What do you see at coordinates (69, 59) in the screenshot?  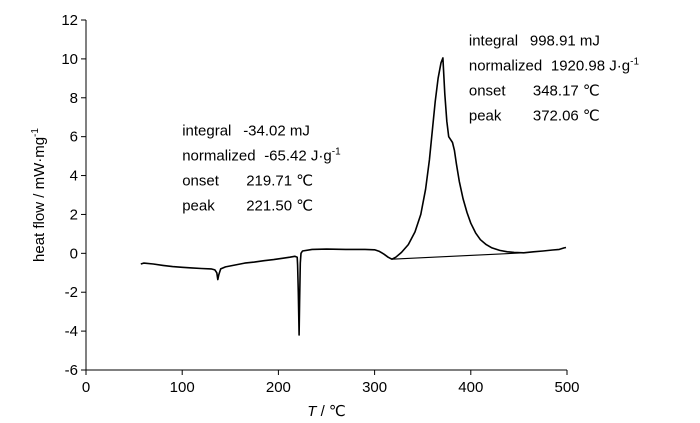 I see `y-tick-label: 10` at bounding box center [69, 59].